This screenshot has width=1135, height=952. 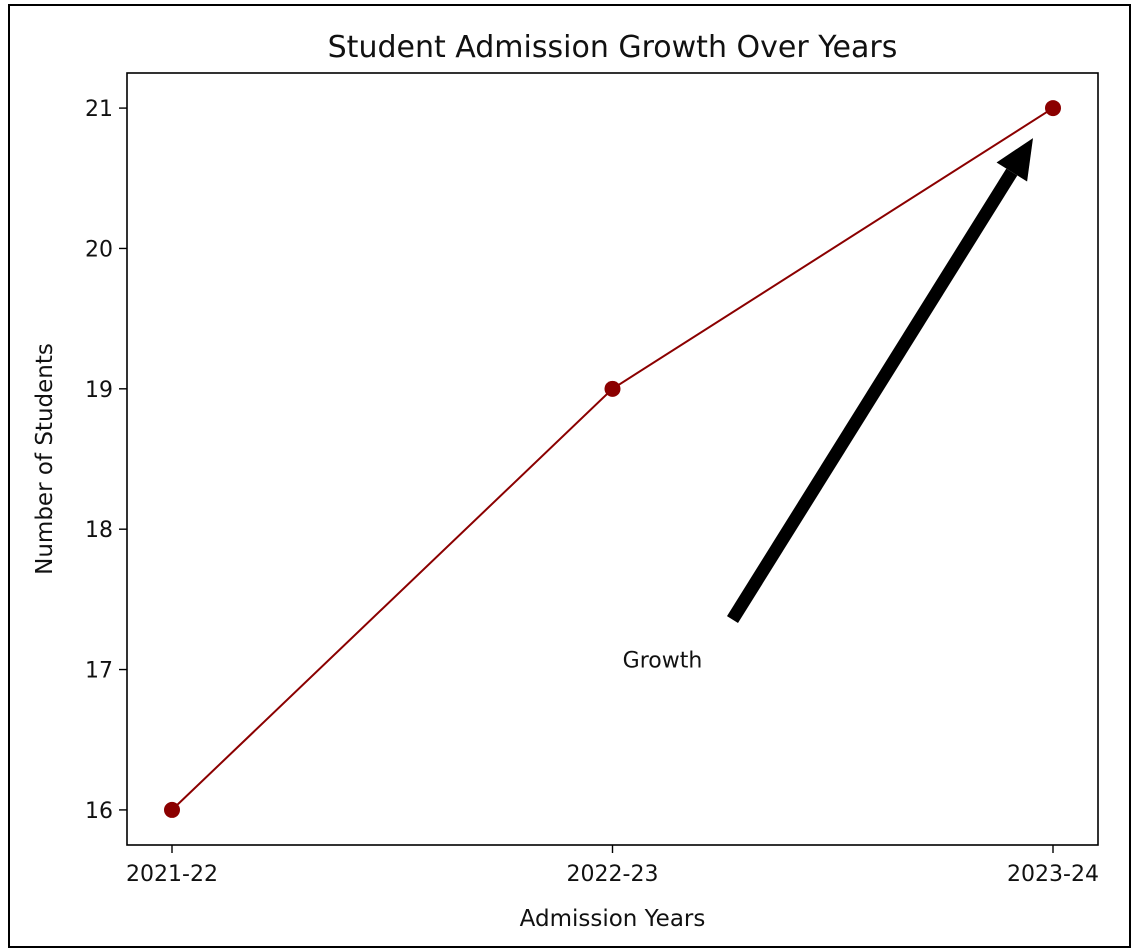 What do you see at coordinates (172, 874) in the screenshot?
I see `x-tick-label: 2021-22` at bounding box center [172, 874].